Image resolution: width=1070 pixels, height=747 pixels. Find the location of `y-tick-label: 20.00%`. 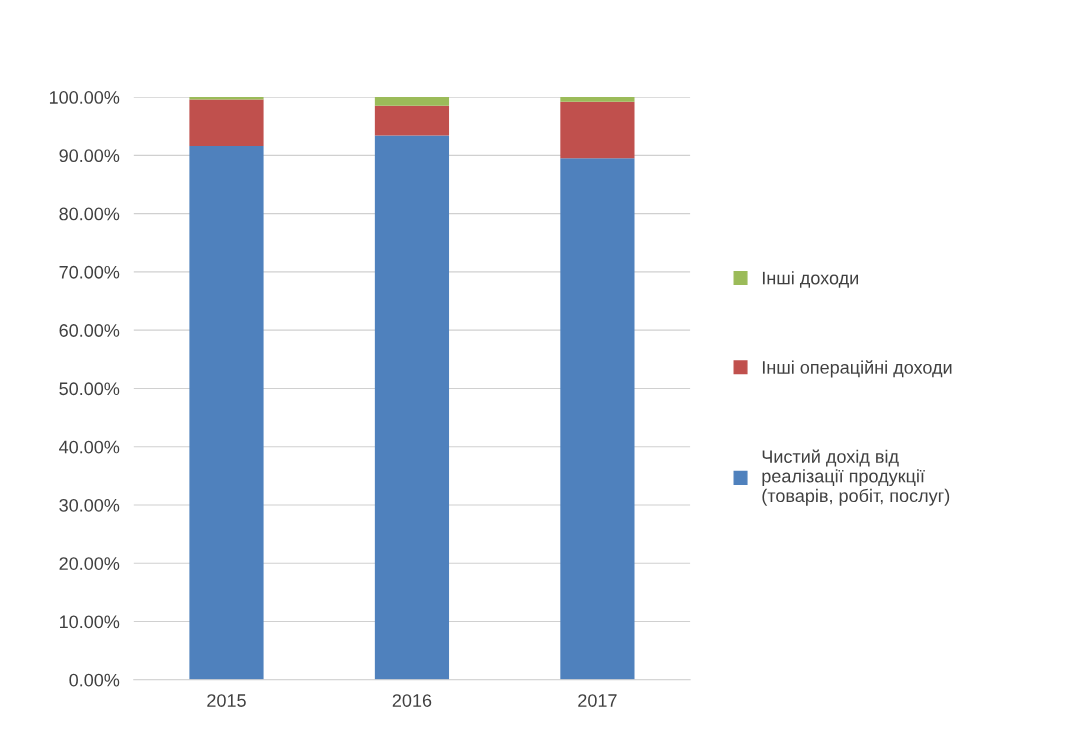

y-tick-label: 20.00% is located at coordinates (89, 563).